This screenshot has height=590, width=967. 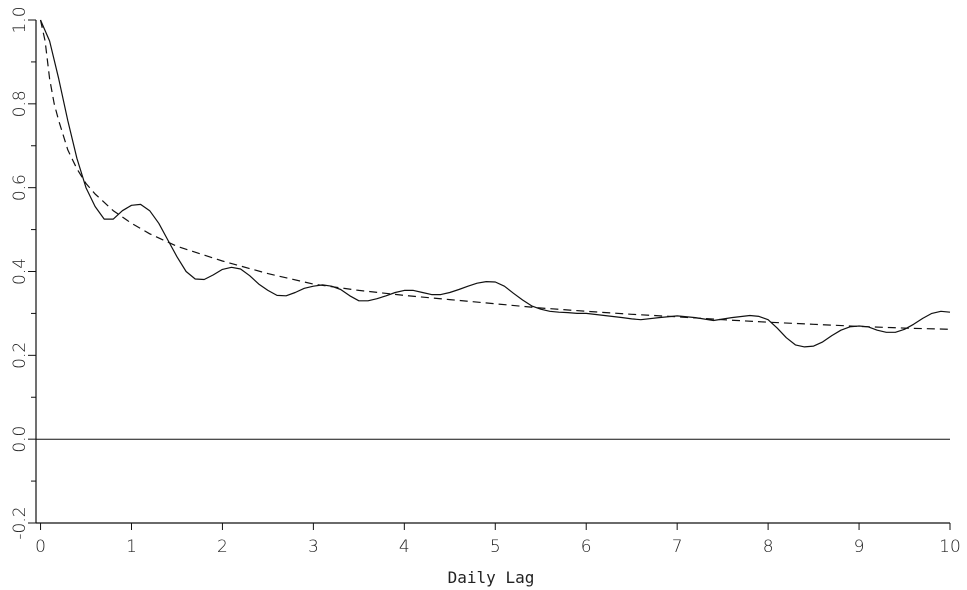 I want to click on x-tick-label: 10, so click(x=950, y=547).